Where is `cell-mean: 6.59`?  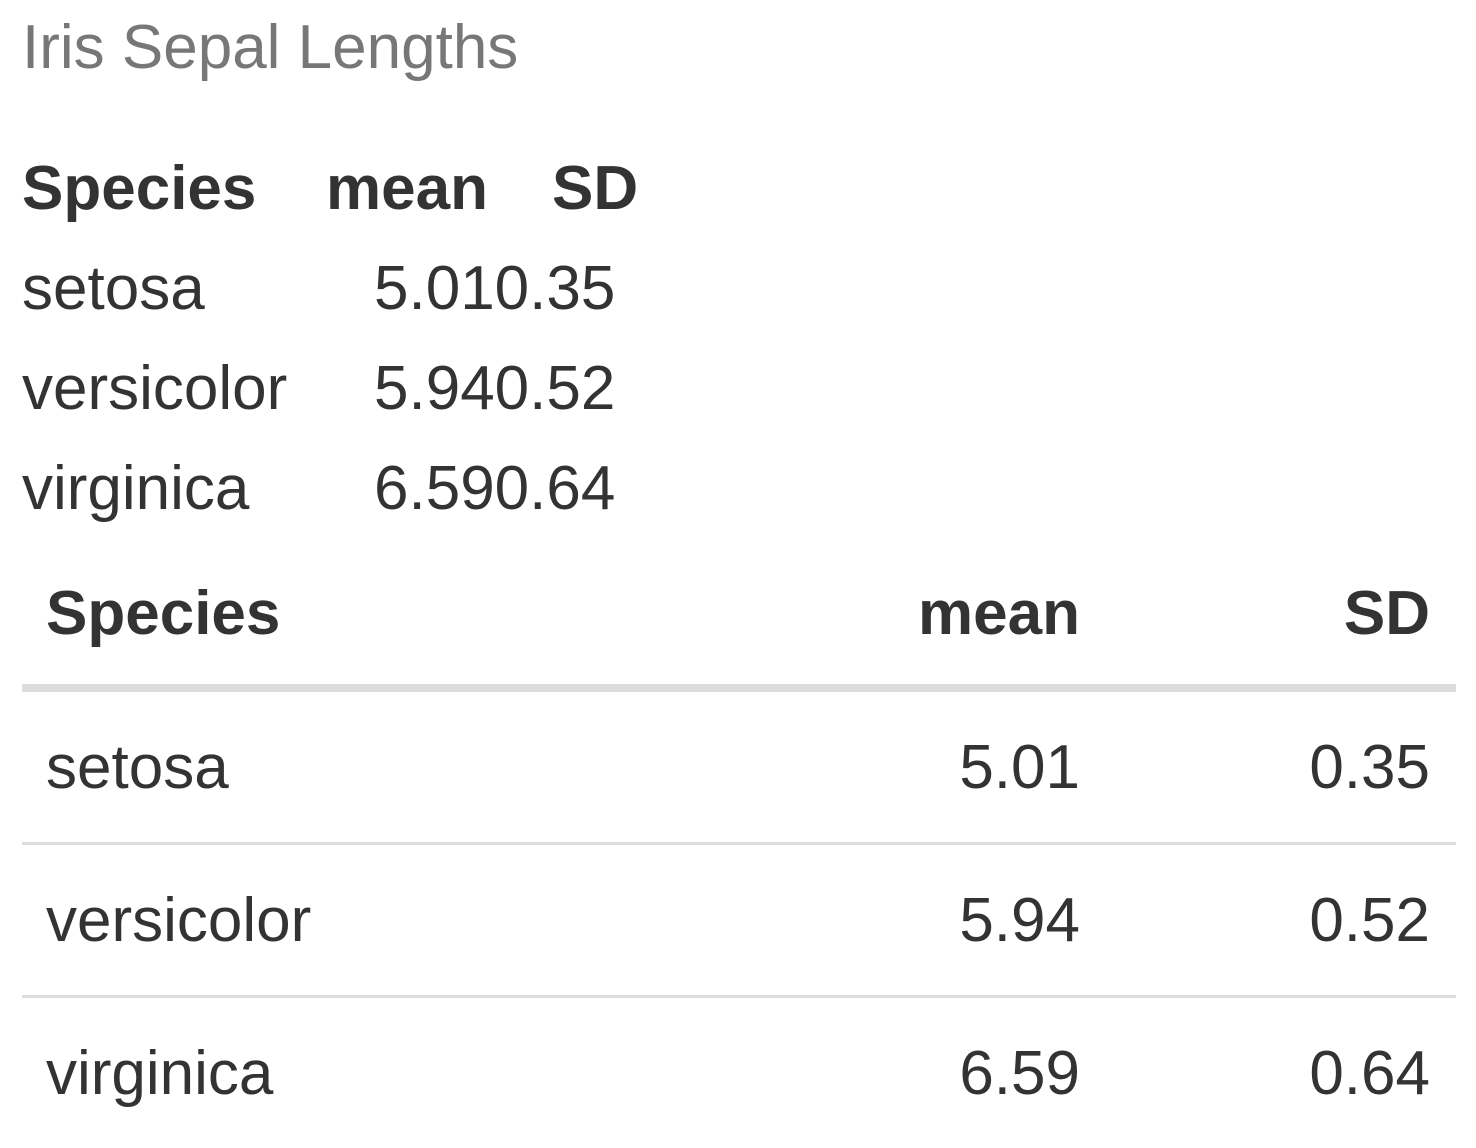 cell-mean: 6.59 is located at coordinates (1019, 1073).